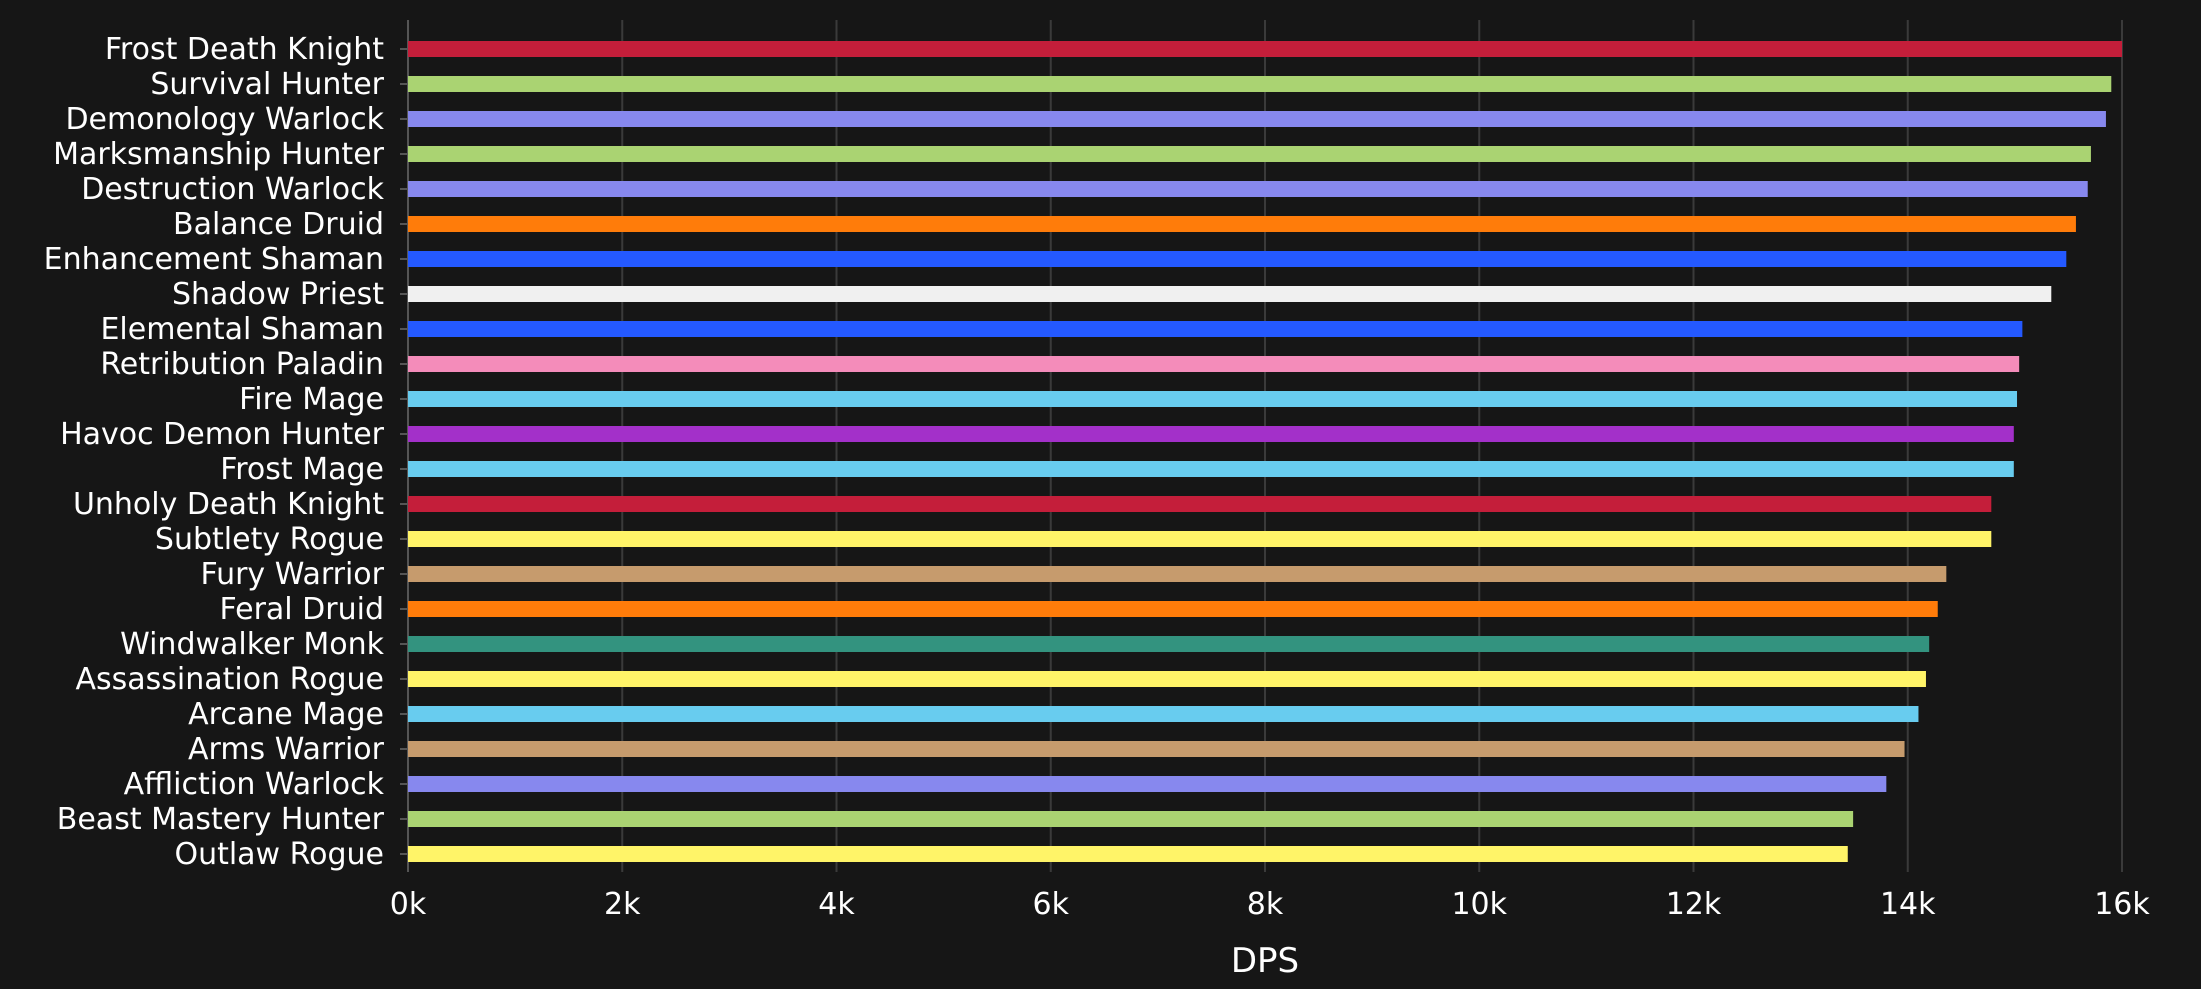  I want to click on x-tick-label: 6k, so click(1051, 904).